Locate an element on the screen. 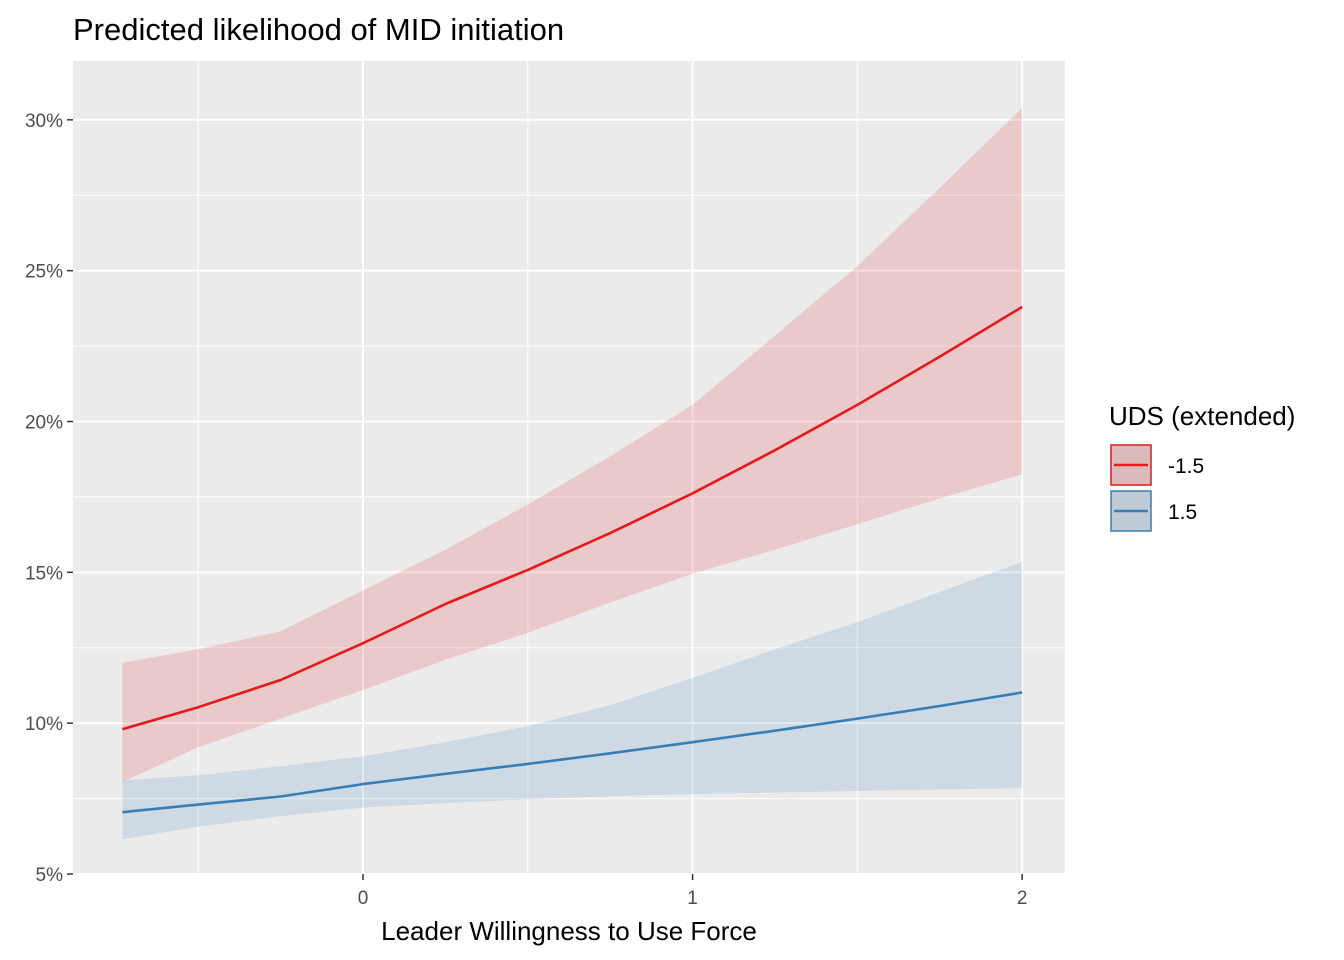 The image size is (1344, 960). x-axis-title: Leader Willingness to Use Force is located at coordinates (569, 931).